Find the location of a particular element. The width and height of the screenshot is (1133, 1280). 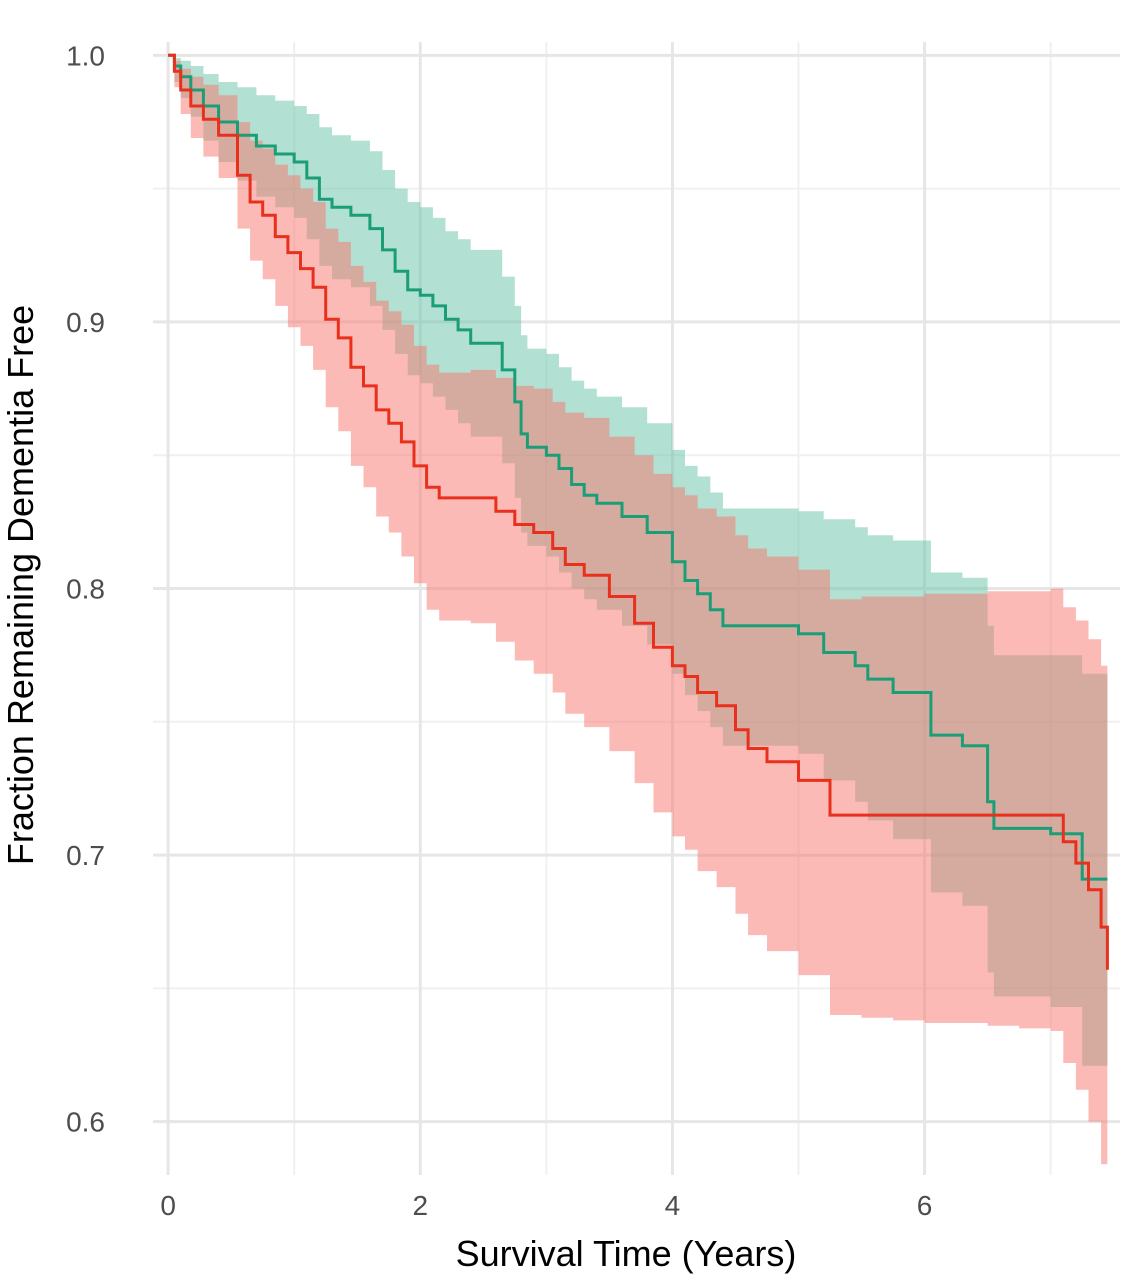

y-tick-label: 0.7 is located at coordinates (85, 855).